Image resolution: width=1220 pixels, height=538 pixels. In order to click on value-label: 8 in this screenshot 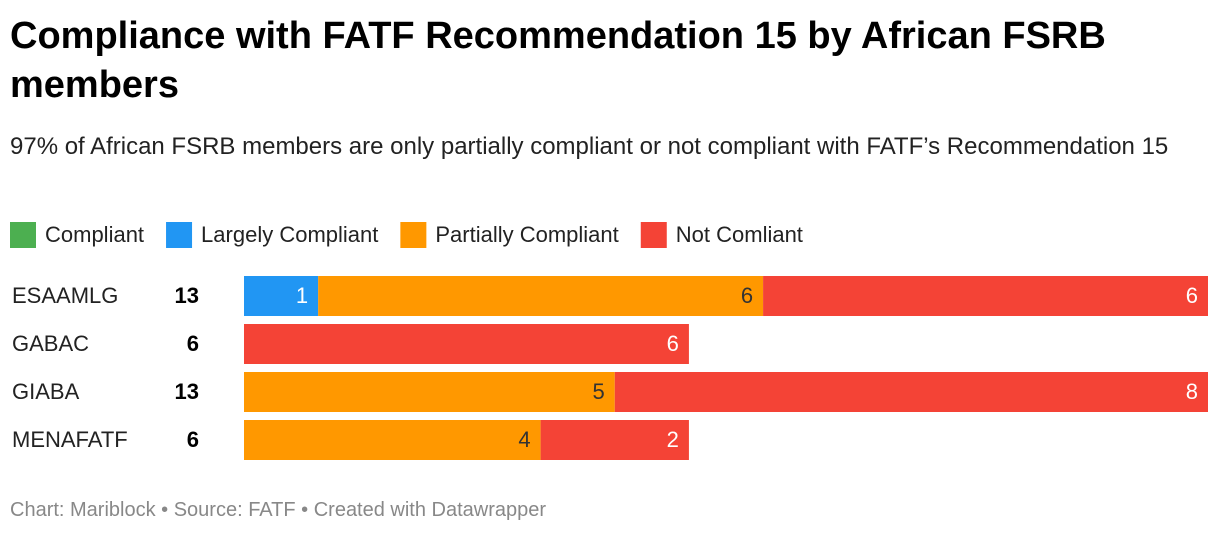, I will do `click(1192, 391)`.